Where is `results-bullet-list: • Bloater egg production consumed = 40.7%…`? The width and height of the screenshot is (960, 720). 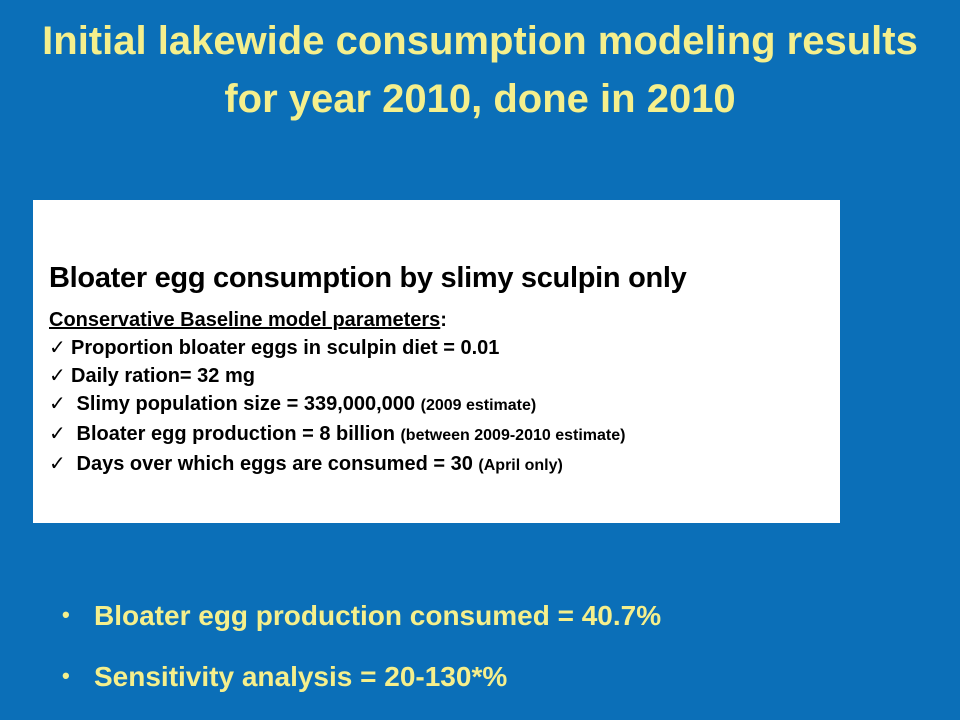
results-bullet-list: • Bloater egg production consumed = 40.7%… is located at coordinates (361, 646).